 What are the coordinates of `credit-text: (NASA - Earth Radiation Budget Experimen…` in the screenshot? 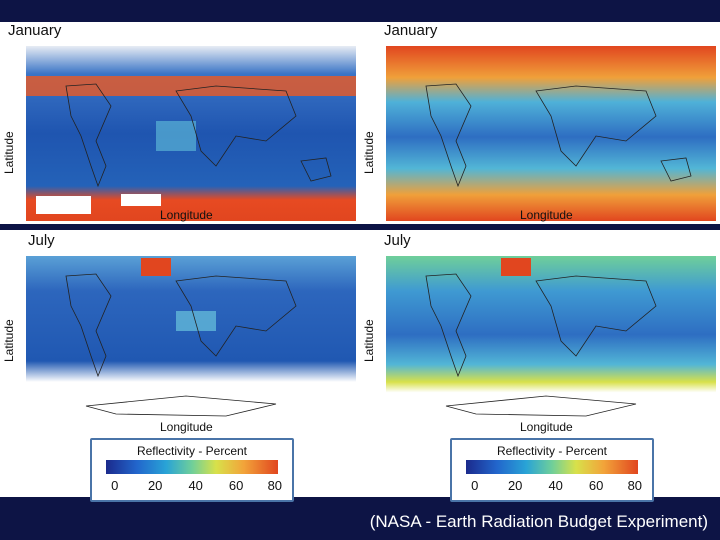 It's located at (538, 521).